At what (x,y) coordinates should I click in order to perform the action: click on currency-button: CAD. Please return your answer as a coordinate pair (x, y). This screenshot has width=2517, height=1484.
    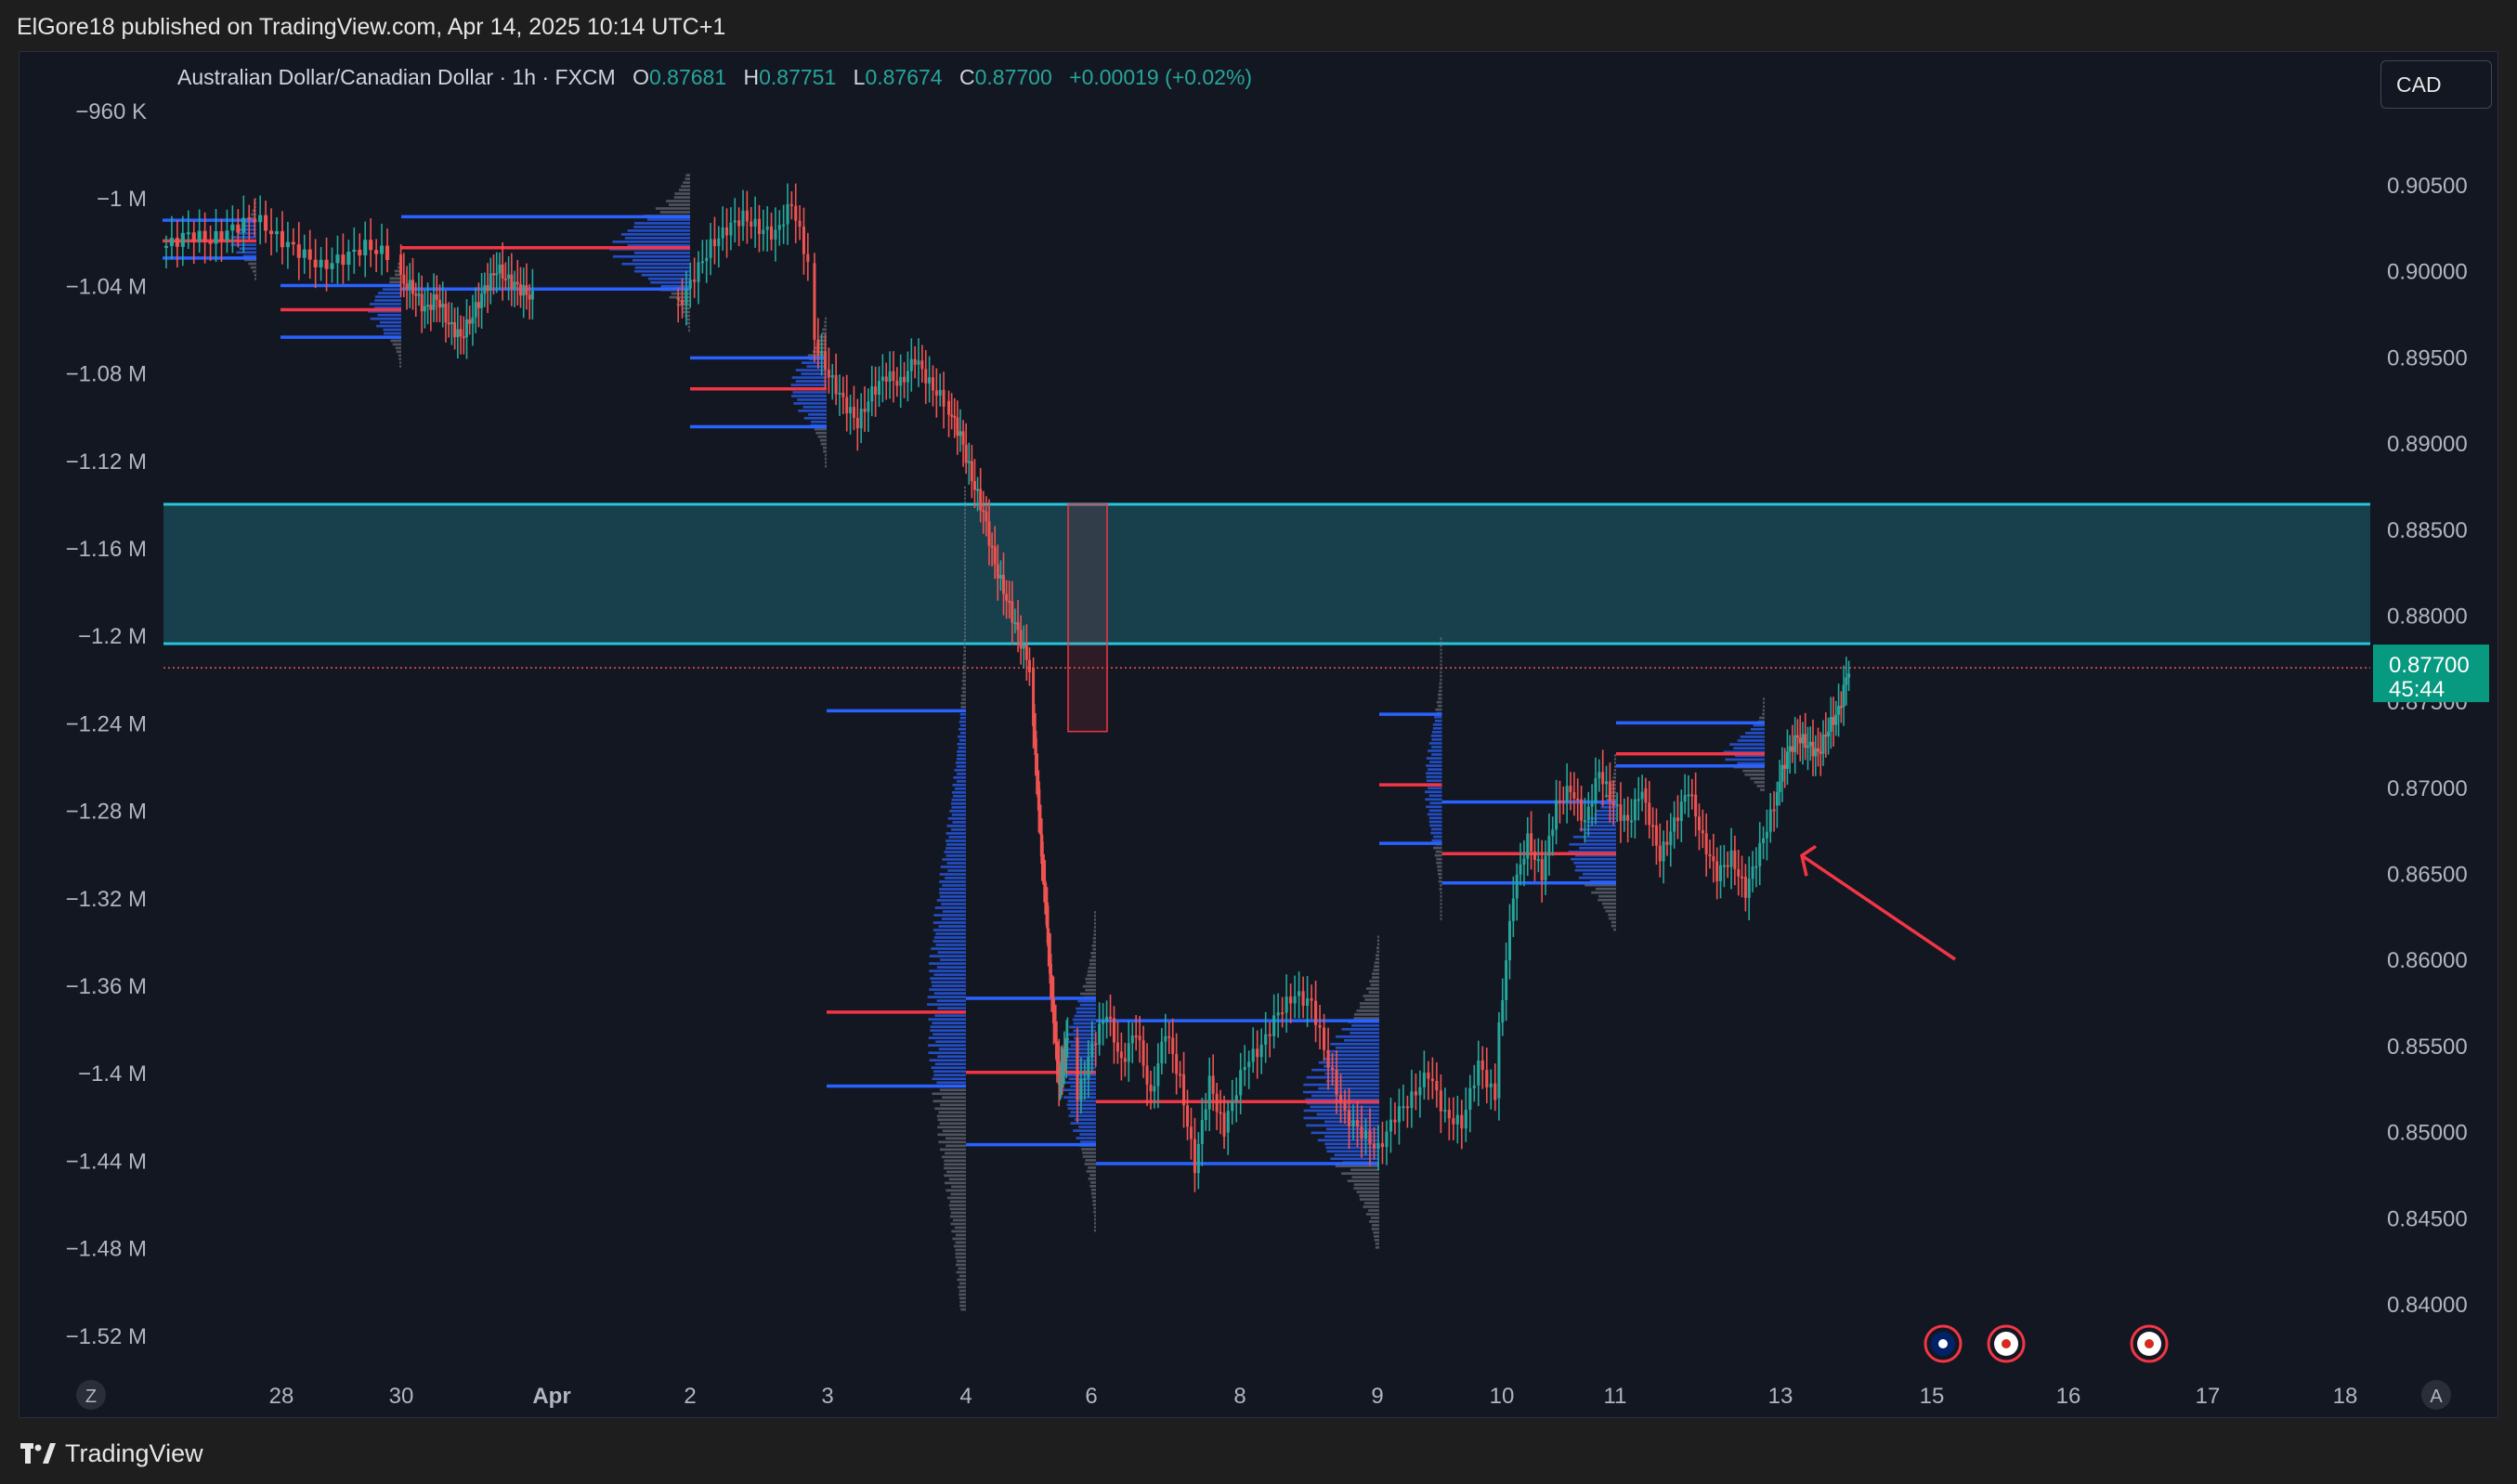
    Looking at the image, I should click on (2436, 84).